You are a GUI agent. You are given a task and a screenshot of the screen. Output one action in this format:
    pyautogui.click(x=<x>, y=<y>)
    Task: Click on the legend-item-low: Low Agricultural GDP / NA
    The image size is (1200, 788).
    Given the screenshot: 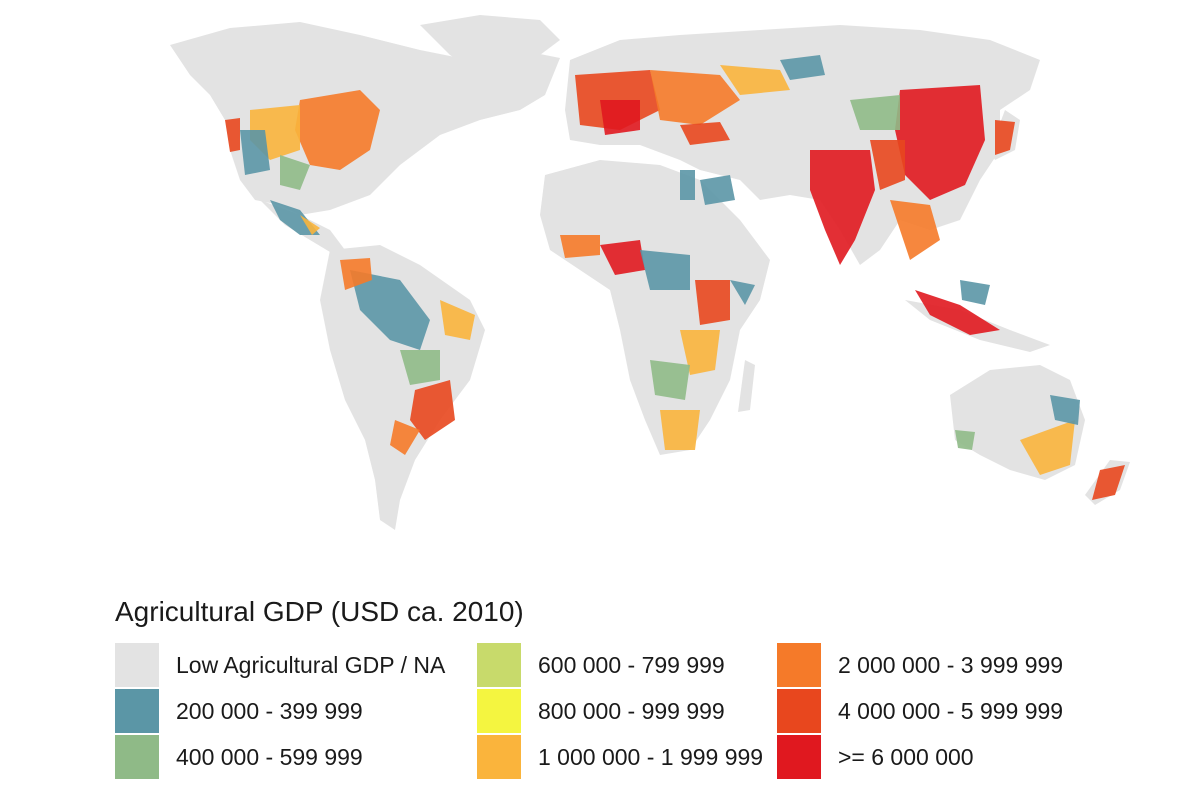 What is the action you would take?
    pyautogui.click(x=296, y=665)
    